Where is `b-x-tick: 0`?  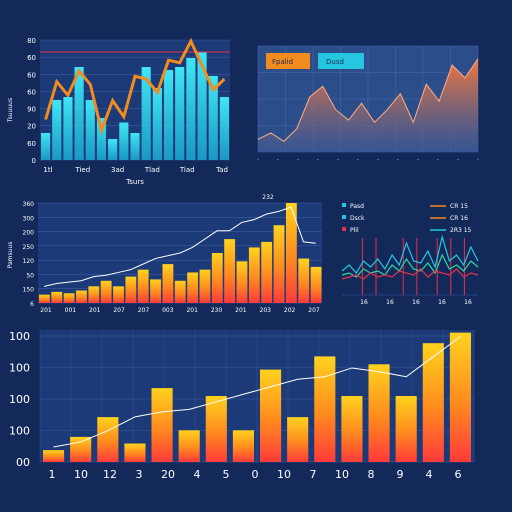
b-x-tick: 0 is located at coordinates (255, 474).